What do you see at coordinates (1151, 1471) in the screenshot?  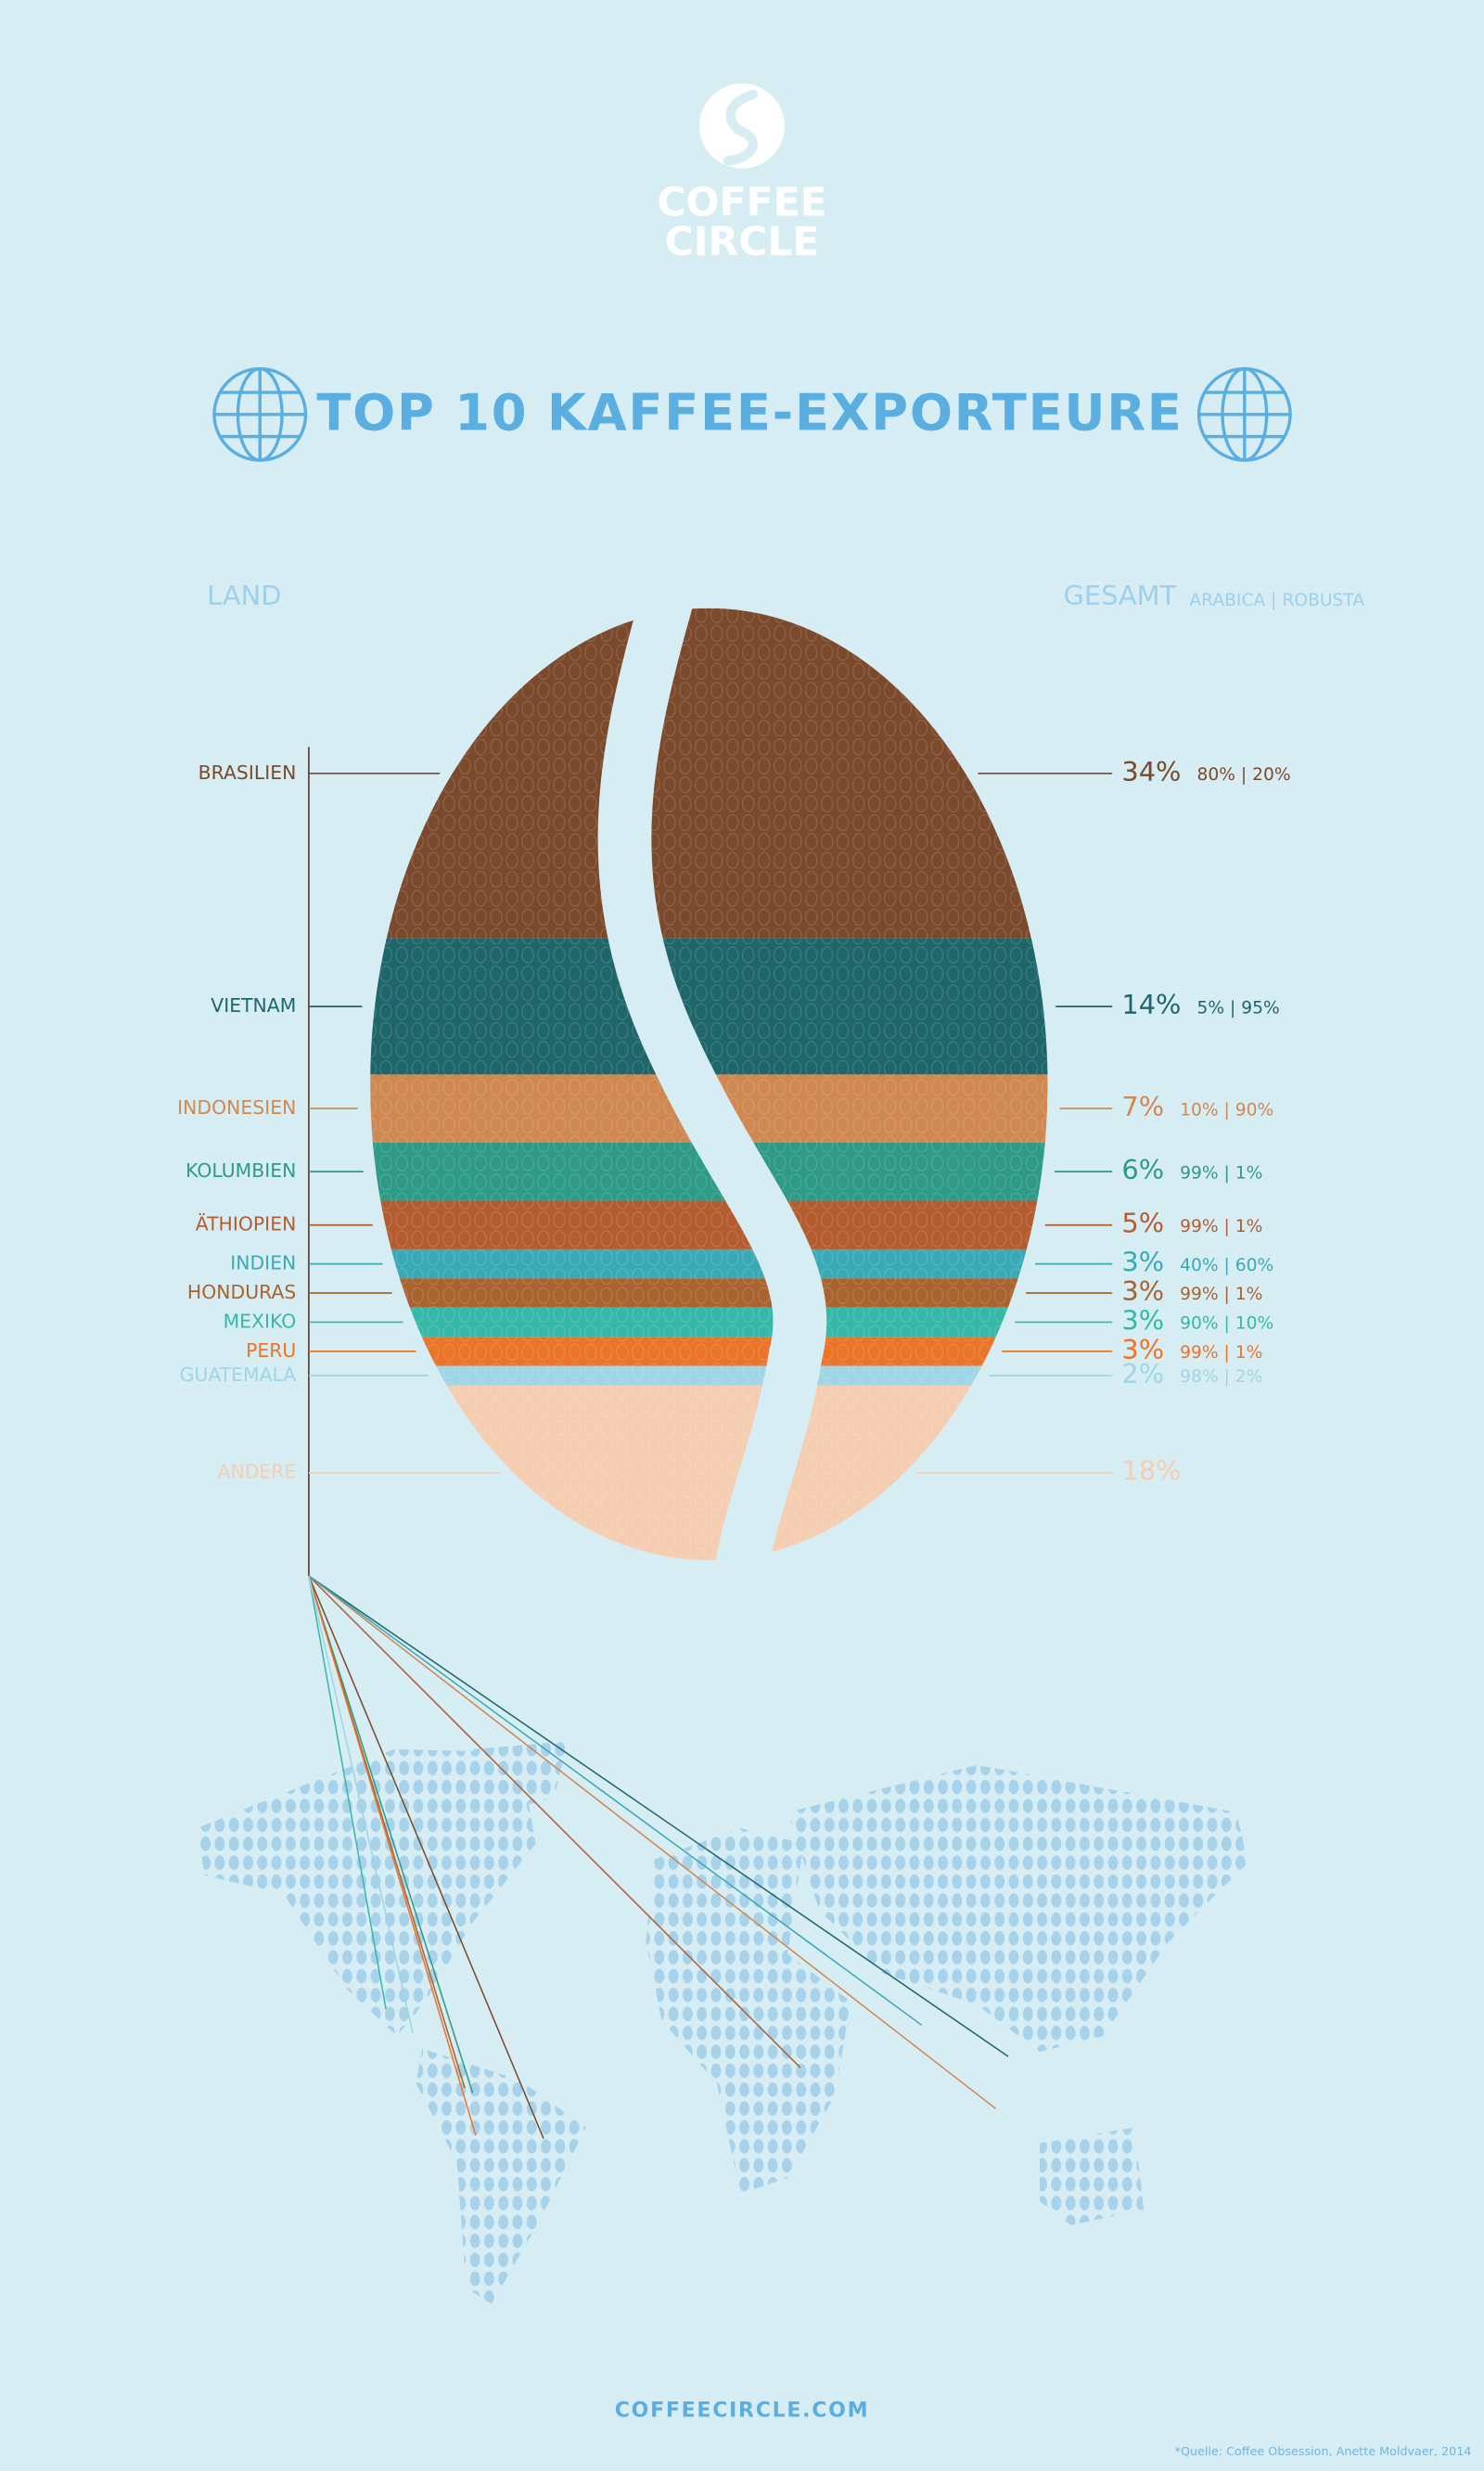 I see `total-label: 18%` at bounding box center [1151, 1471].